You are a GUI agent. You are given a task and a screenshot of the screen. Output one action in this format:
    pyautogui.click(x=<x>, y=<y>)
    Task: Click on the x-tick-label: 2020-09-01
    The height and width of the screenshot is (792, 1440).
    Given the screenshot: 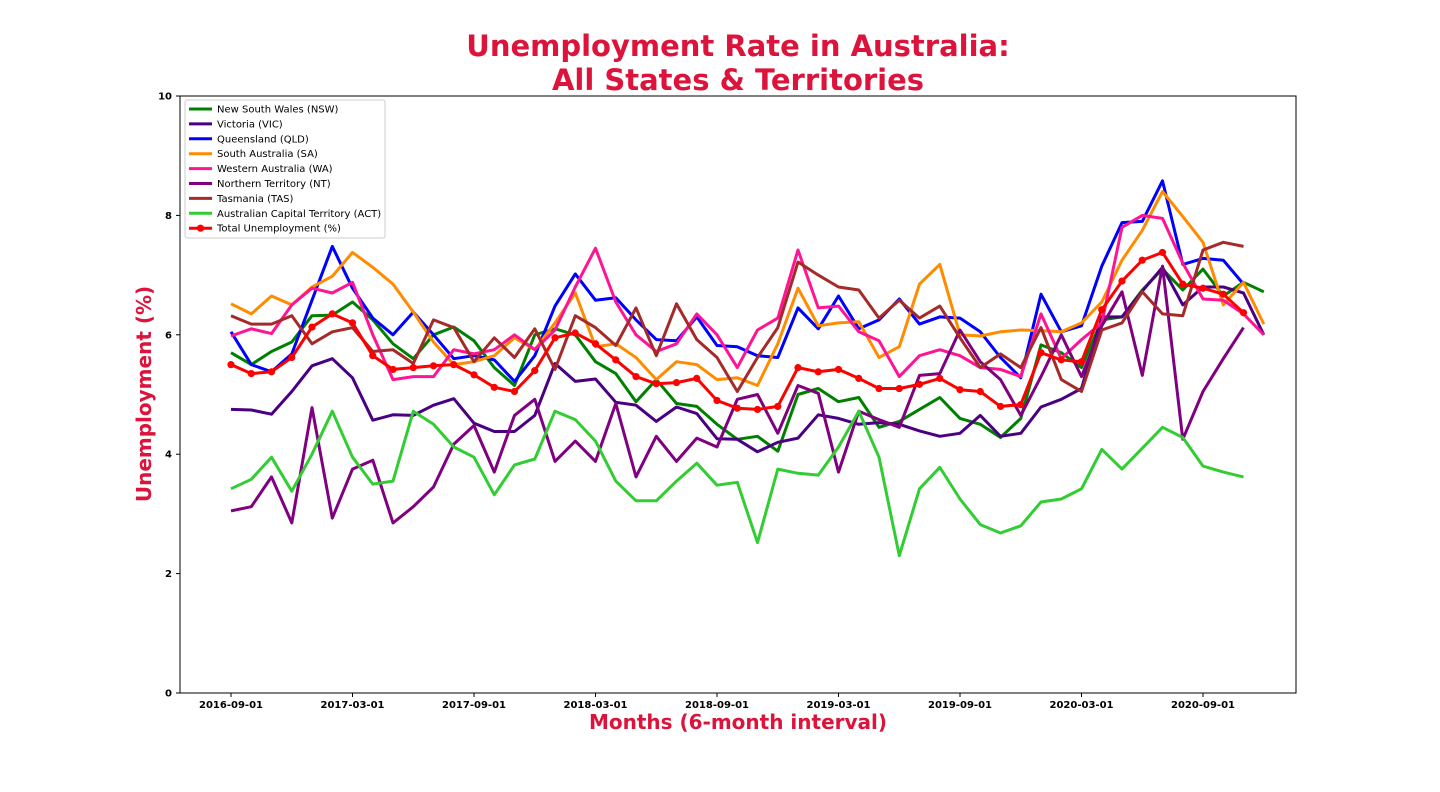 What is the action you would take?
    pyautogui.click(x=1203, y=705)
    